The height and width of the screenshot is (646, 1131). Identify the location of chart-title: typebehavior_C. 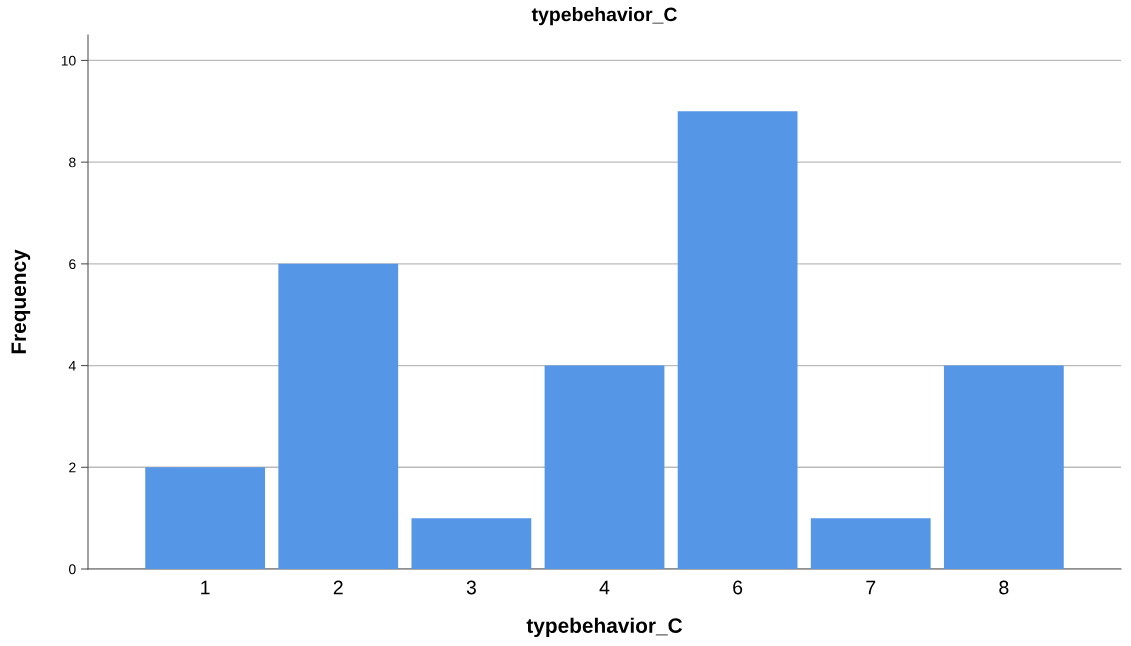
(604, 16).